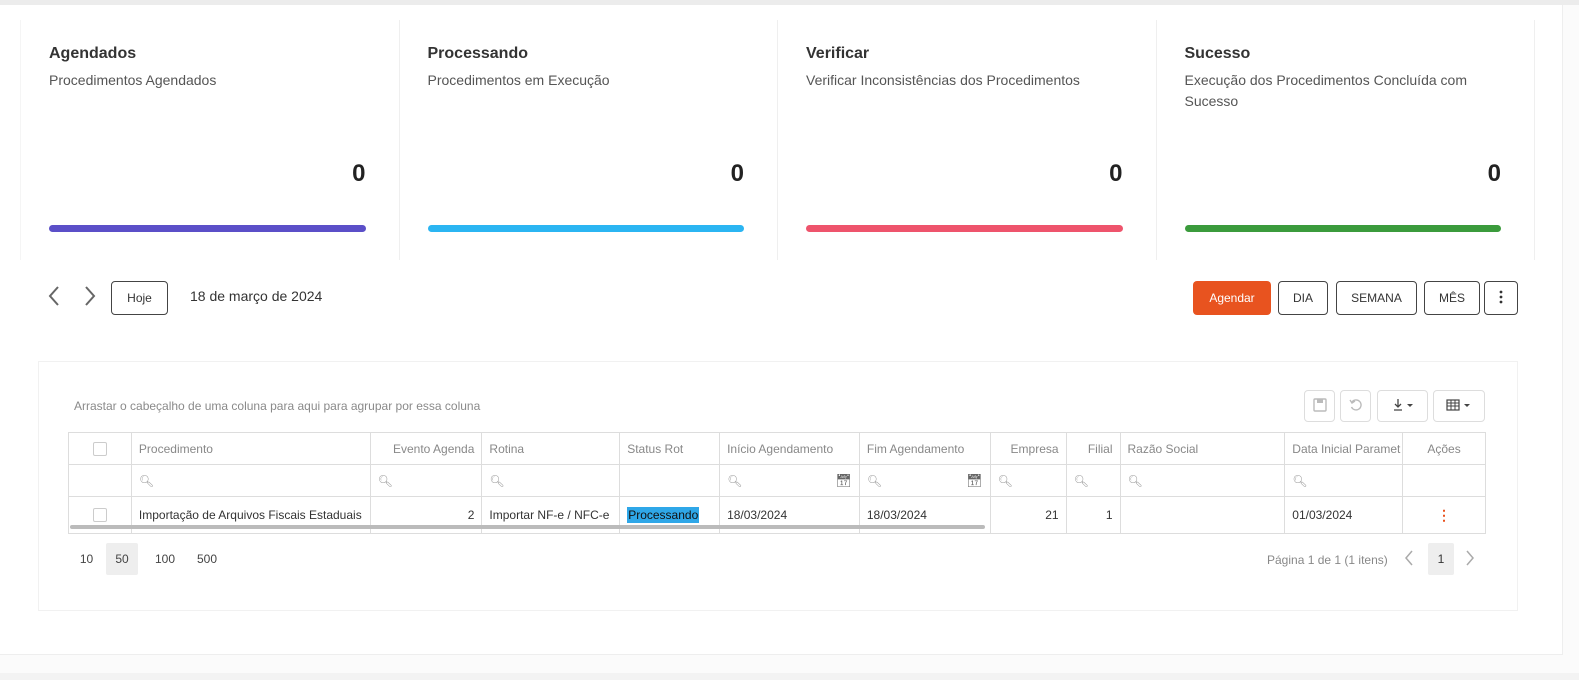 The height and width of the screenshot is (680, 1579). I want to click on view-month-button: MÊS, so click(1452, 298).